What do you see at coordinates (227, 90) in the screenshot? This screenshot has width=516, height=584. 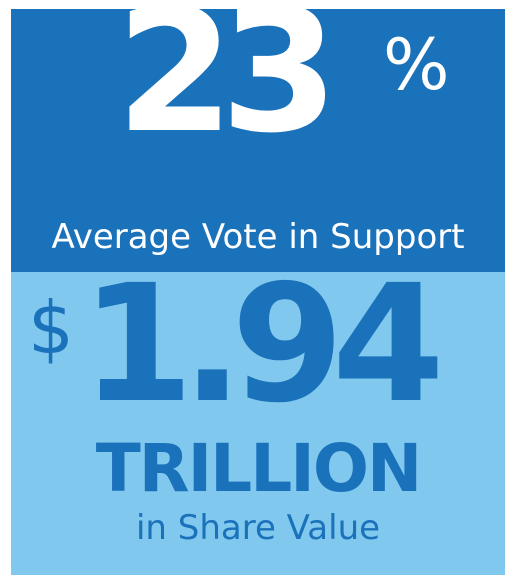 I see `vote-support-value: 23` at bounding box center [227, 90].